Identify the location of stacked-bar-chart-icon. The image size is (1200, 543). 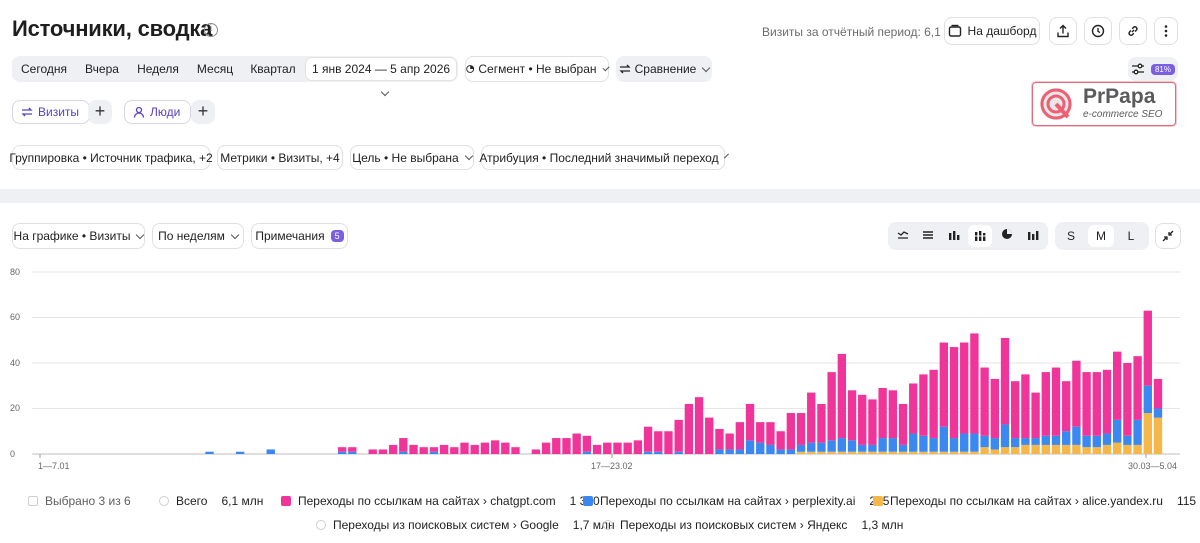
(980, 236).